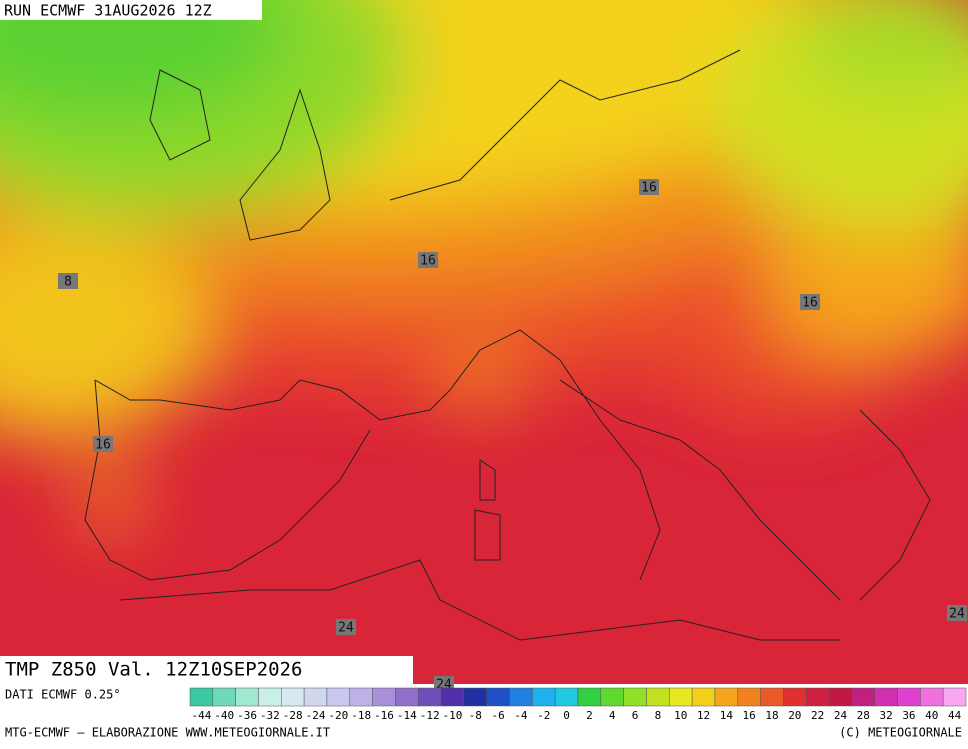  What do you see at coordinates (543, 715) in the screenshot?
I see `scale-label: -2` at bounding box center [543, 715].